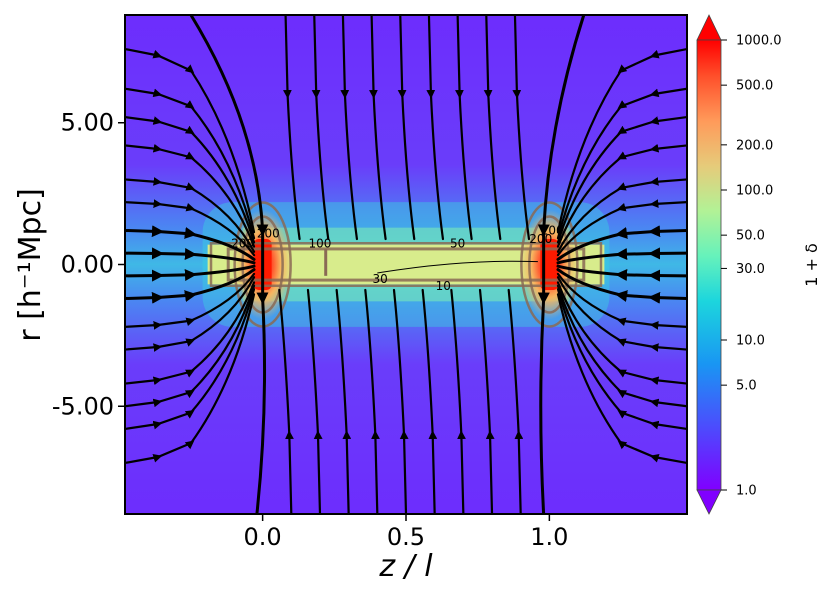 The image size is (831, 592). Describe the element at coordinates (709, 27) in the screenshot. I see `colorbar-extend-top` at that location.